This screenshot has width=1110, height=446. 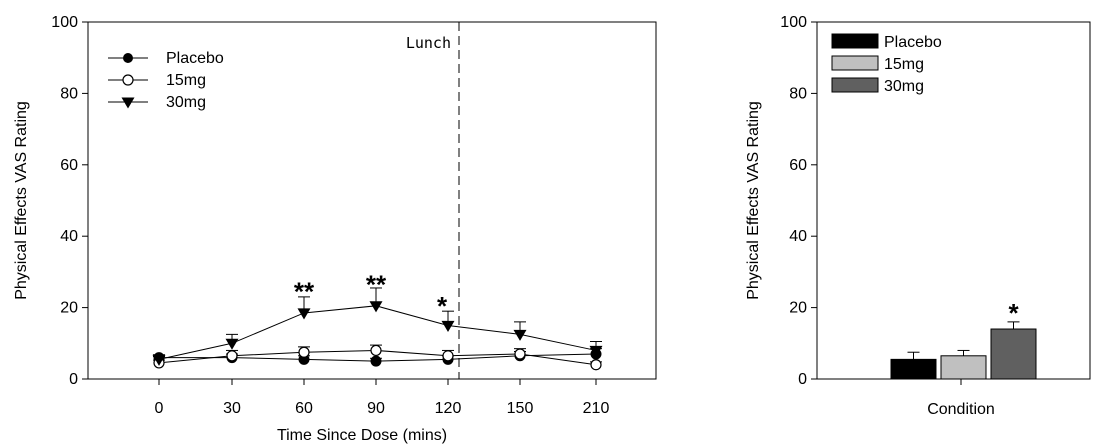 I want to click on x-tick-label: 0, so click(x=159, y=408).